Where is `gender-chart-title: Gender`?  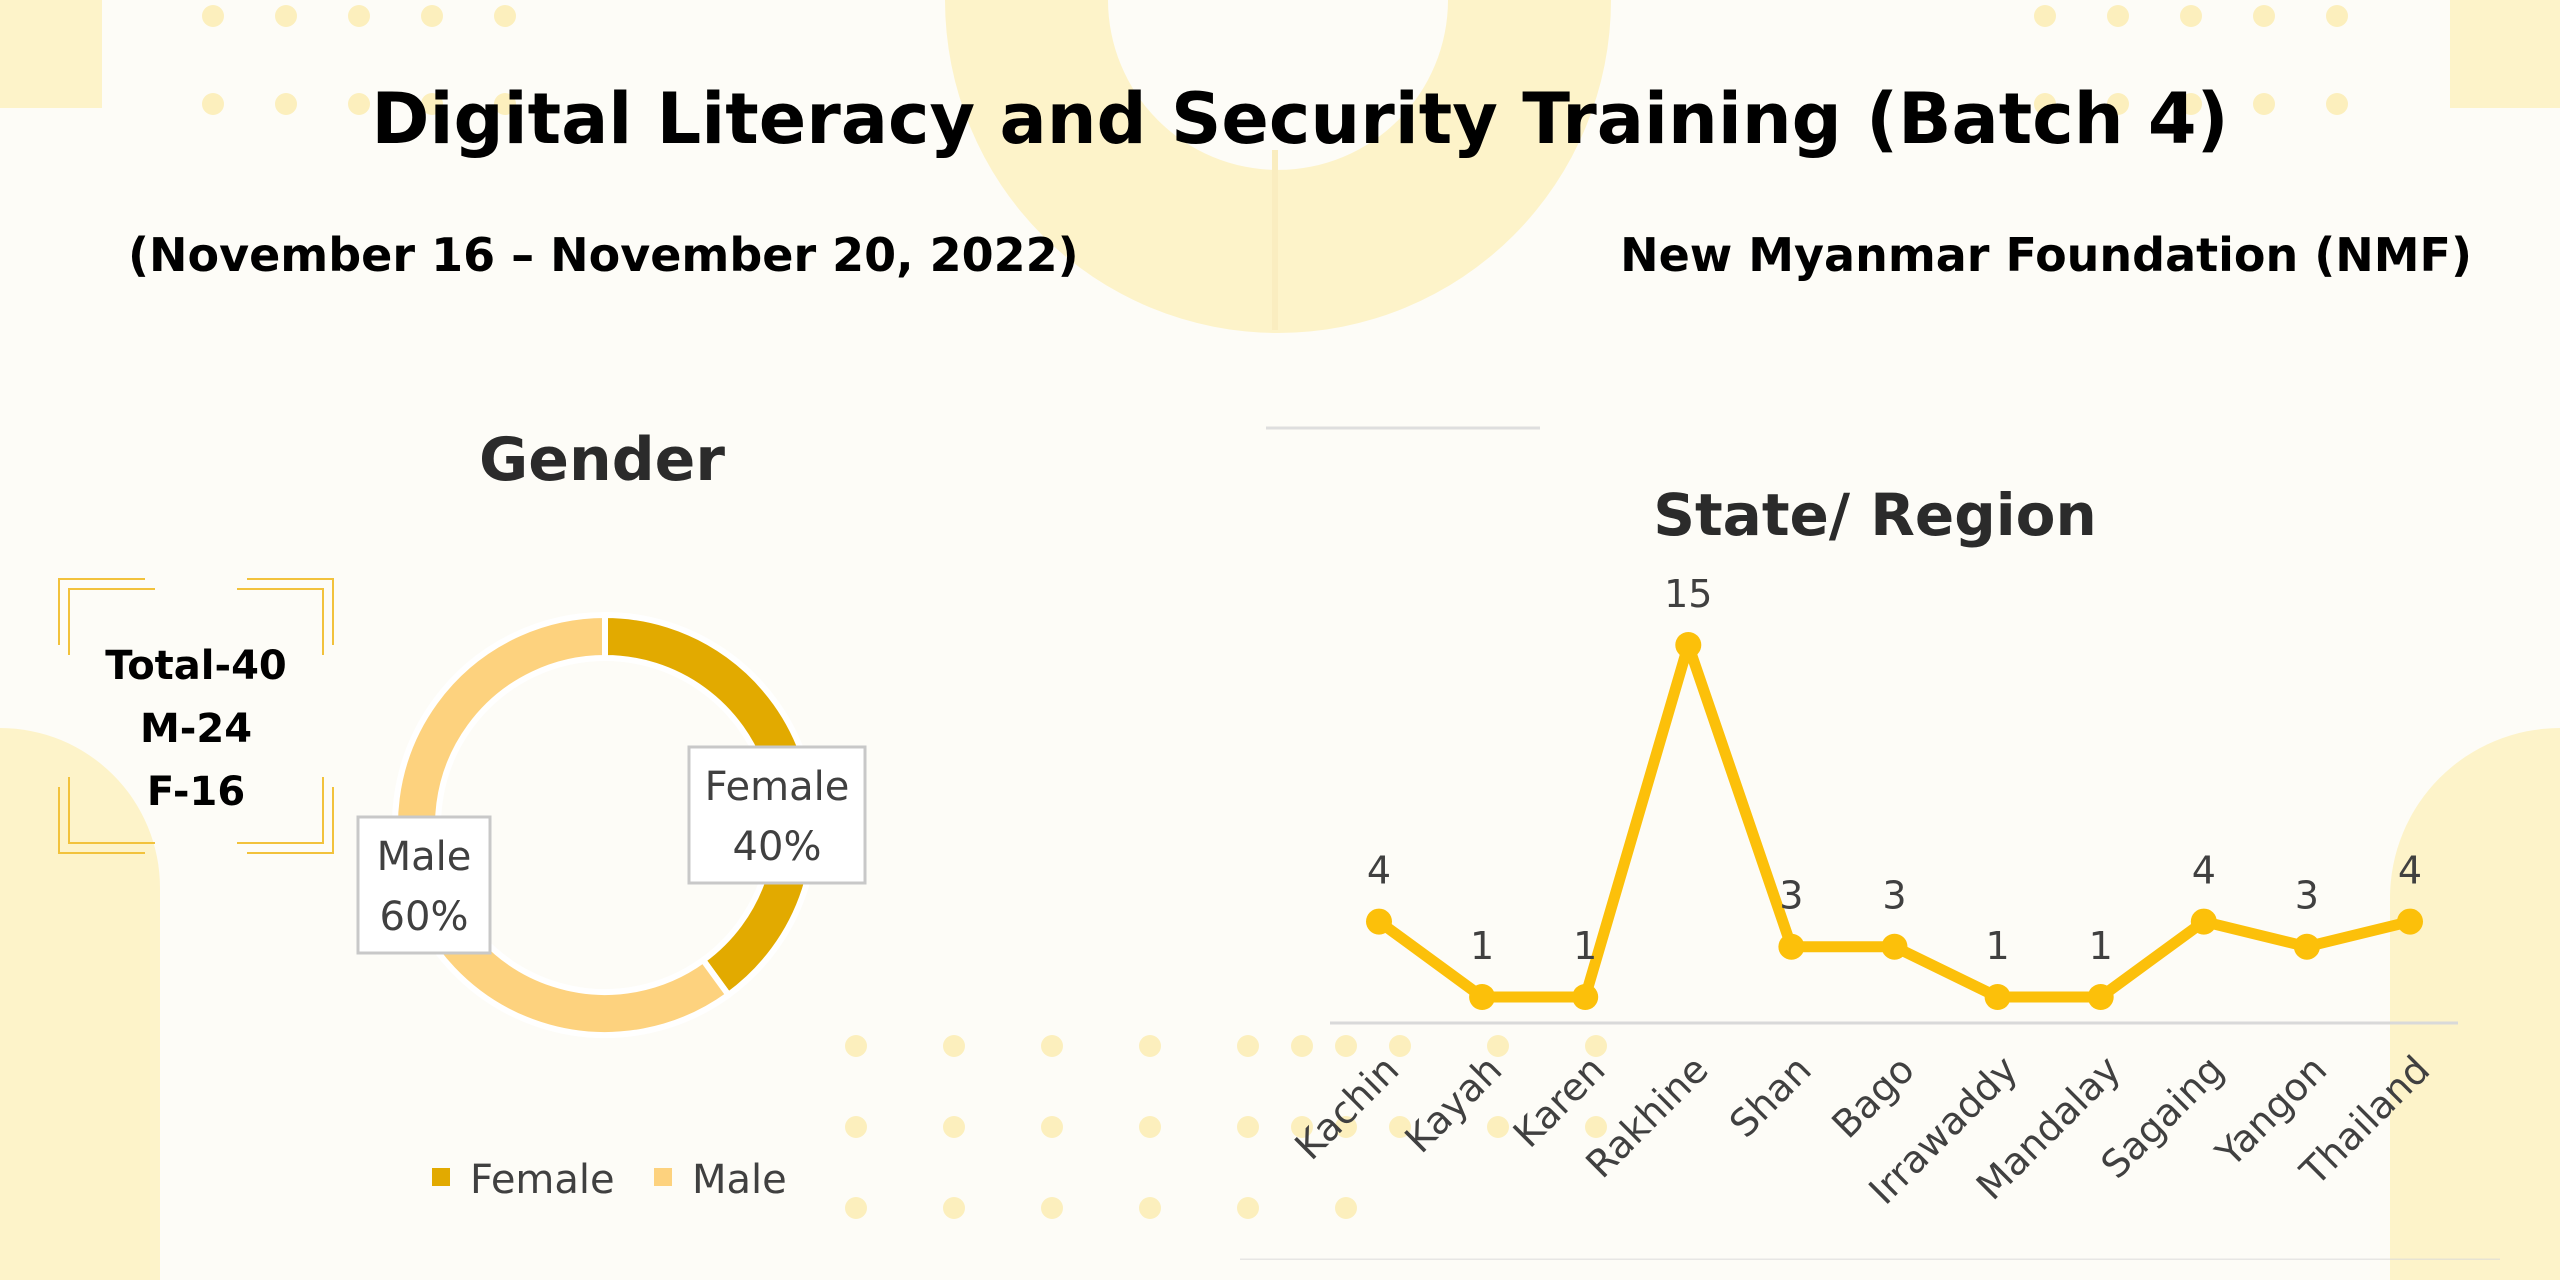 gender-chart-title: Gender is located at coordinates (602, 460).